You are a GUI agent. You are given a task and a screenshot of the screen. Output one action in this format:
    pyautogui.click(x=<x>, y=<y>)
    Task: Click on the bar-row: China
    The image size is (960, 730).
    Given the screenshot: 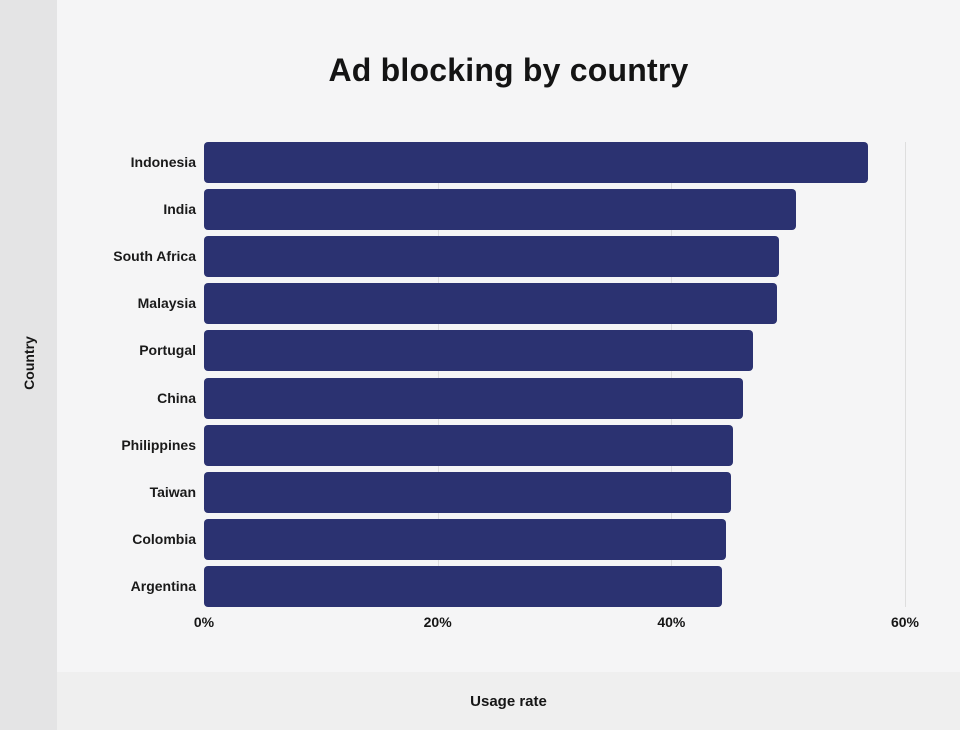 What is the action you would take?
    pyautogui.click(x=531, y=398)
    